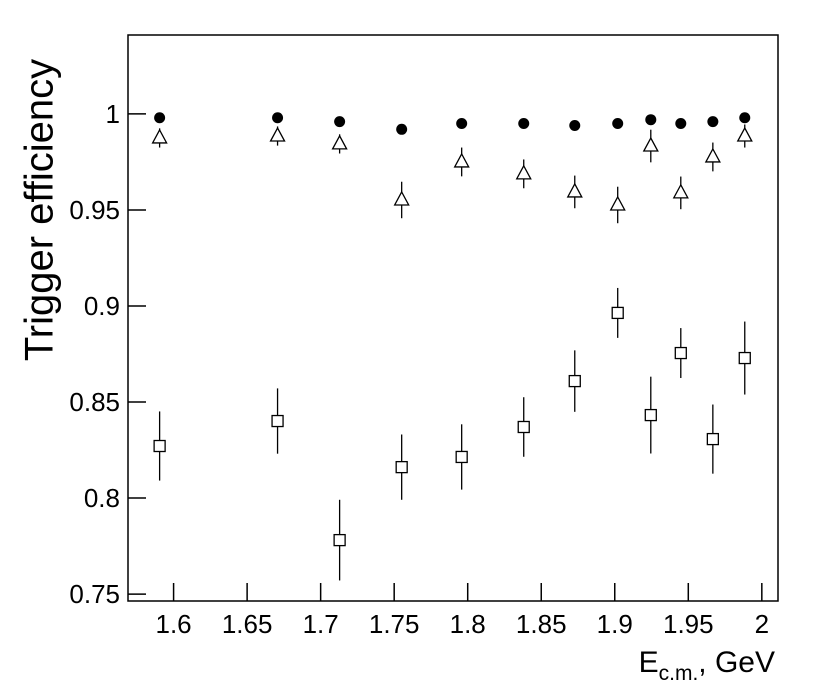 This screenshot has height=689, width=814. I want to click on x-label-sub: c.m., so click(679, 673).